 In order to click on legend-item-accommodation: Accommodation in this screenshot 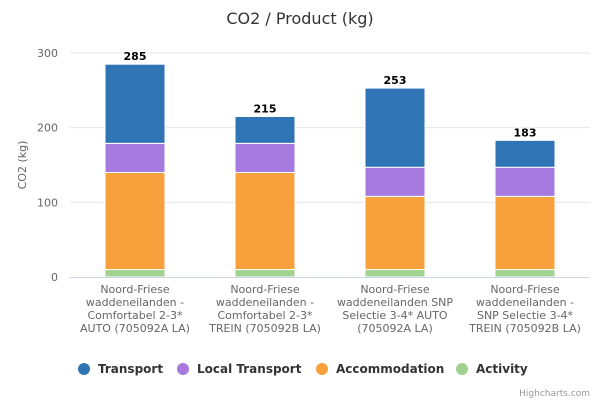, I will do `click(380, 369)`.